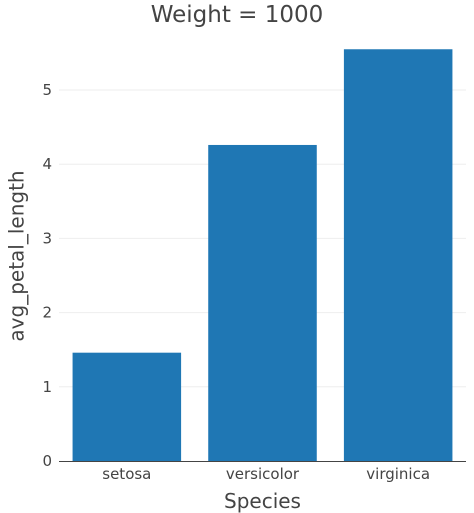 The width and height of the screenshot is (474, 513). I want to click on y-tick-label: 2, so click(47, 313).